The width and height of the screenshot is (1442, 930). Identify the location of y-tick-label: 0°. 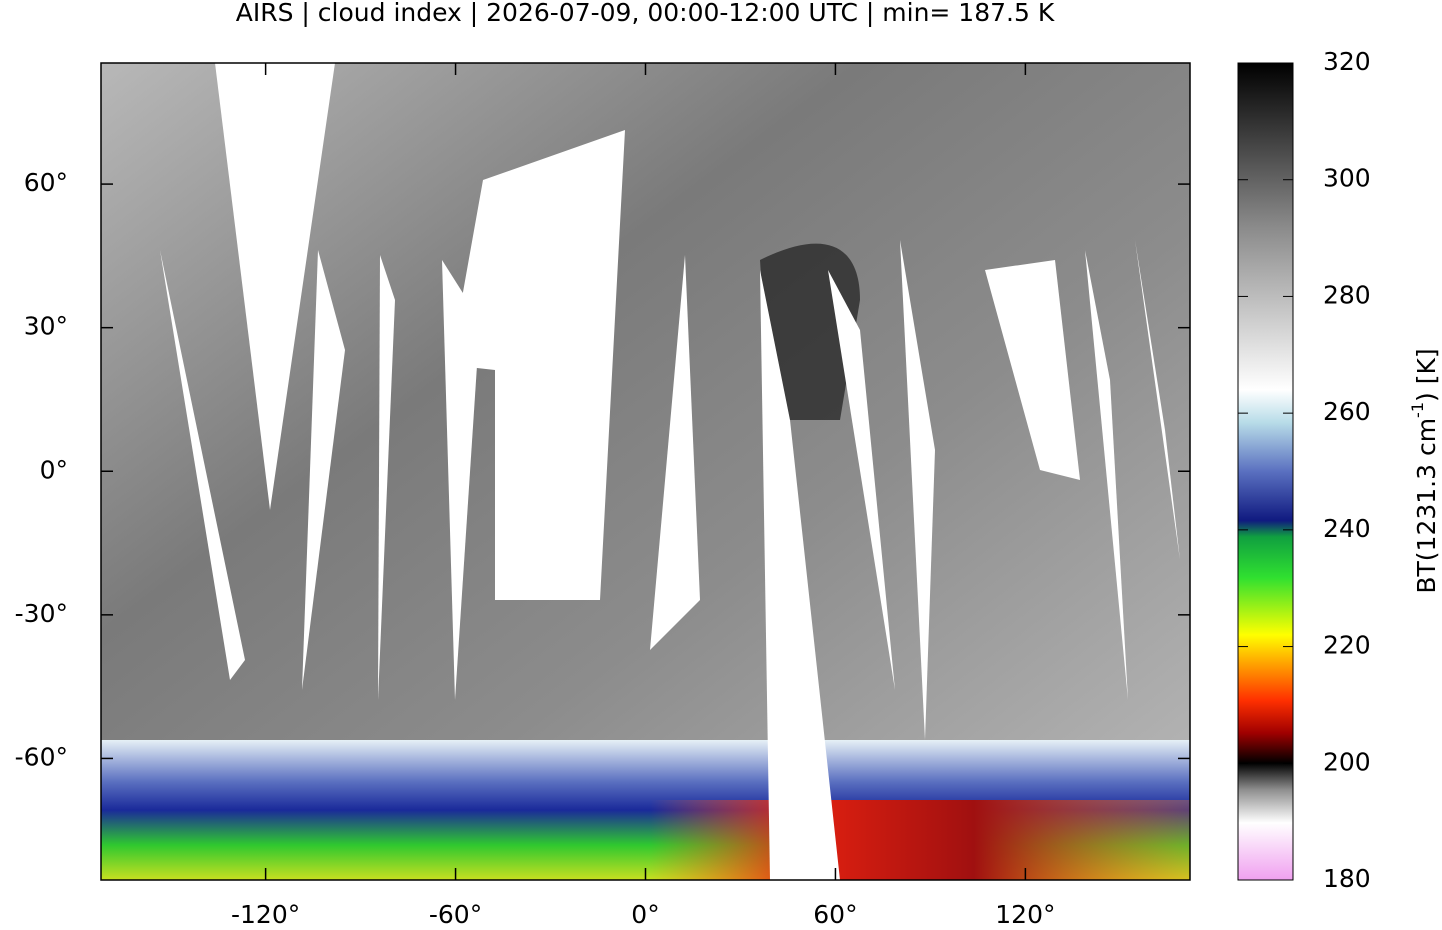
(54, 469).